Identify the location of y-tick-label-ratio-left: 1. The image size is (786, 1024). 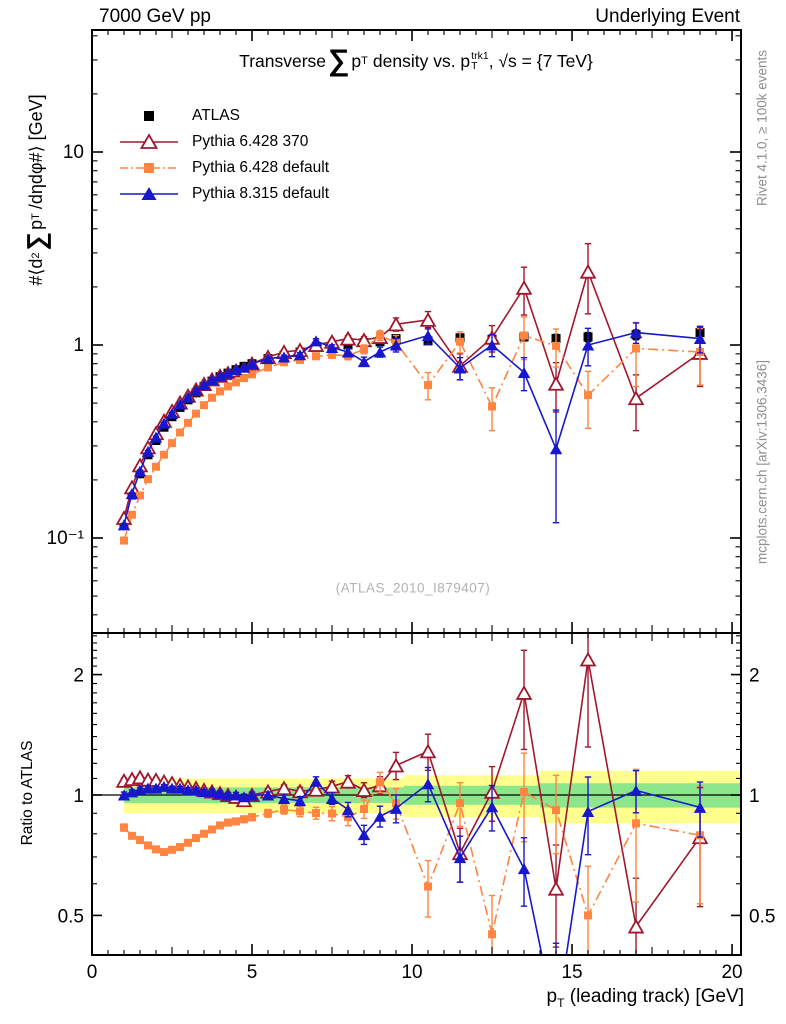
(78, 796).